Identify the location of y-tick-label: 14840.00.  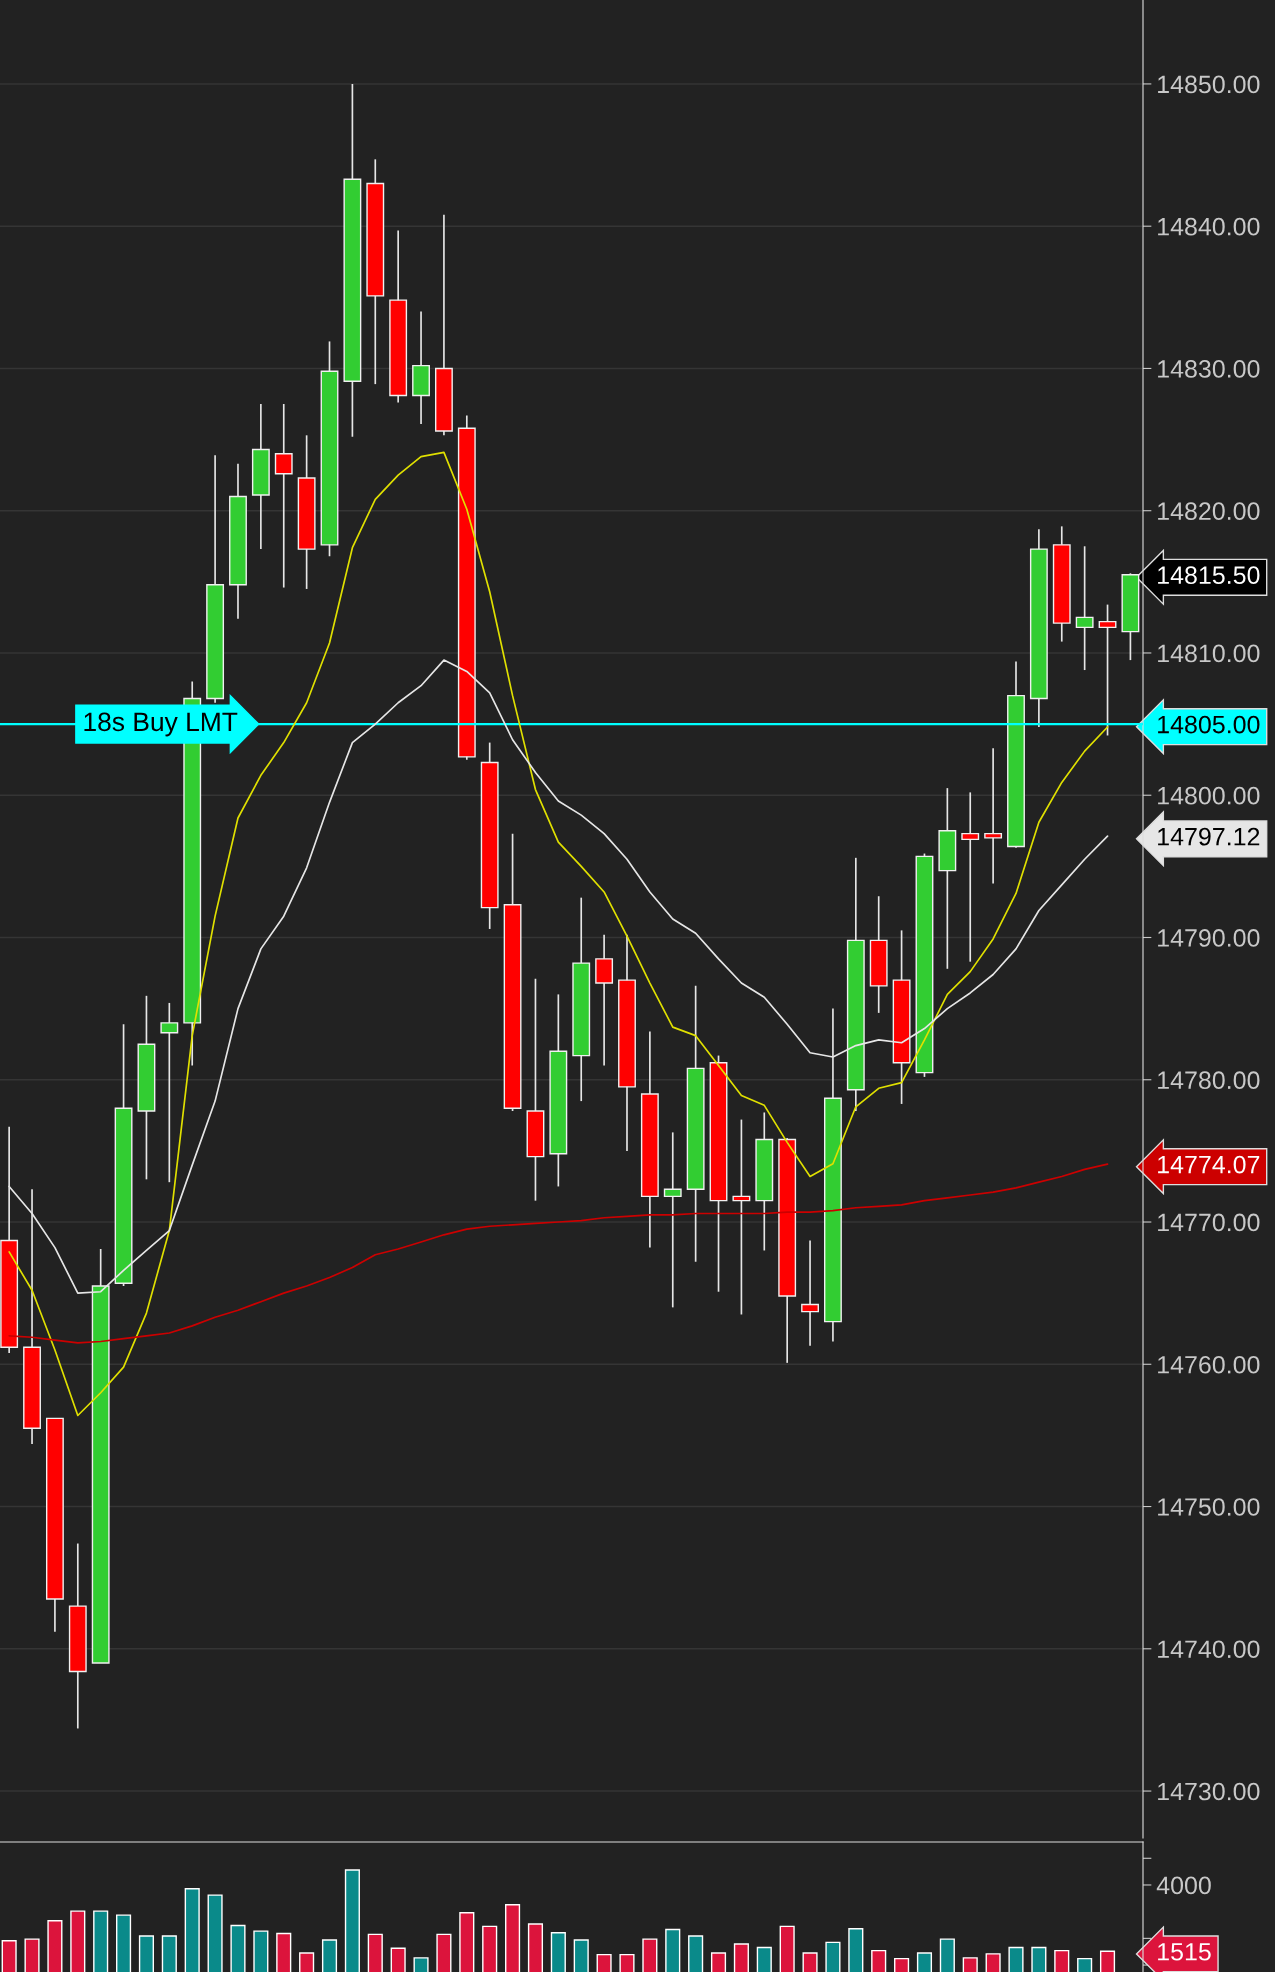
(1209, 226).